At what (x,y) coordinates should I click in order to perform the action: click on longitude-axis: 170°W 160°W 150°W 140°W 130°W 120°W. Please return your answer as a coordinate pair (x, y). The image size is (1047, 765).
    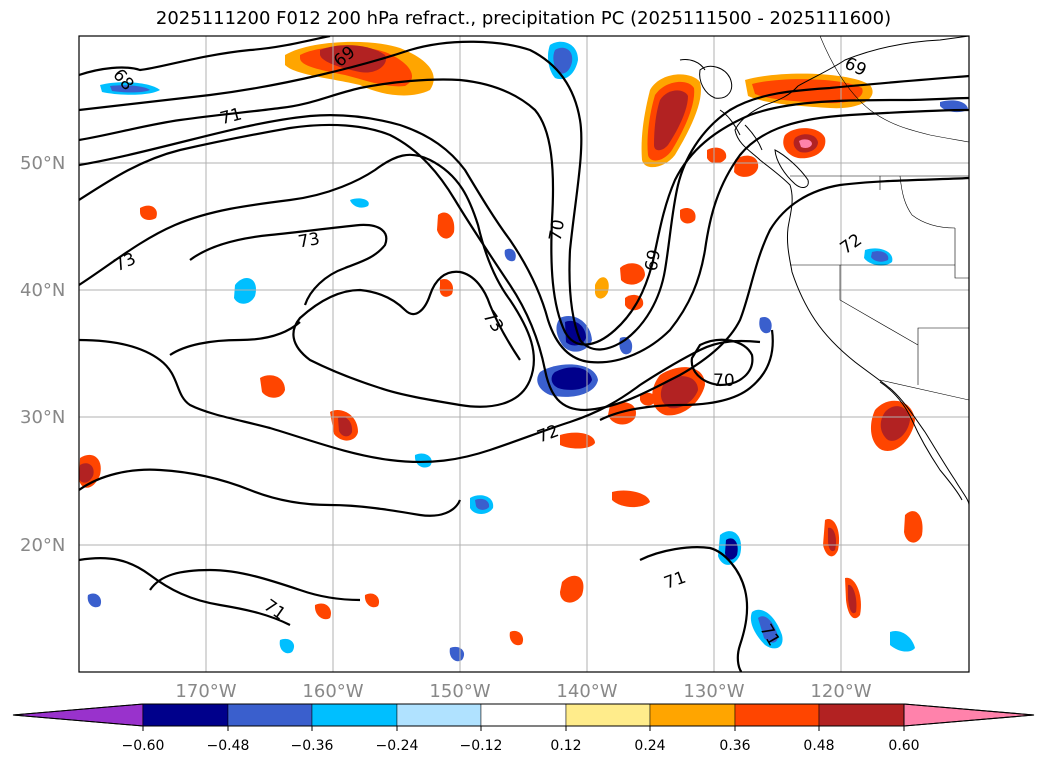
    Looking at the image, I should click on (523, 691).